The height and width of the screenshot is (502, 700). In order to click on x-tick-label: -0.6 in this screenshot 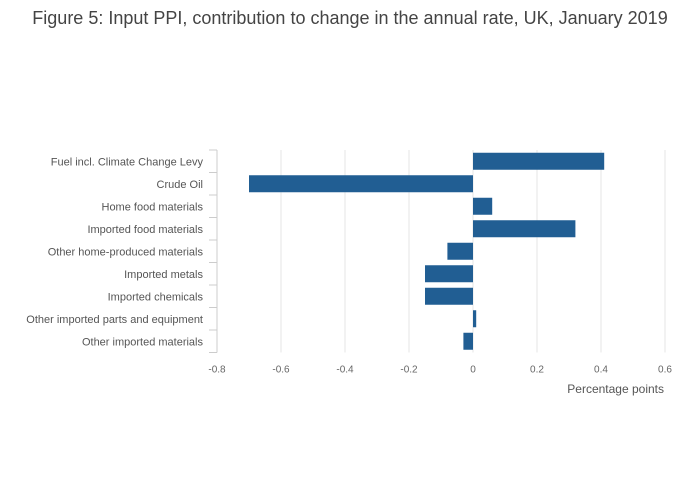, I will do `click(281, 370)`.